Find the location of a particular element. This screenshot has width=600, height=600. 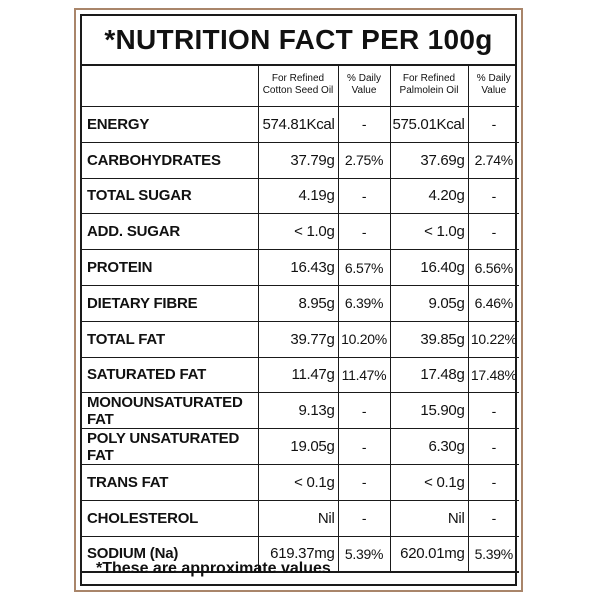

header-palm-daily-value: % Daily Value is located at coordinates (493, 85).